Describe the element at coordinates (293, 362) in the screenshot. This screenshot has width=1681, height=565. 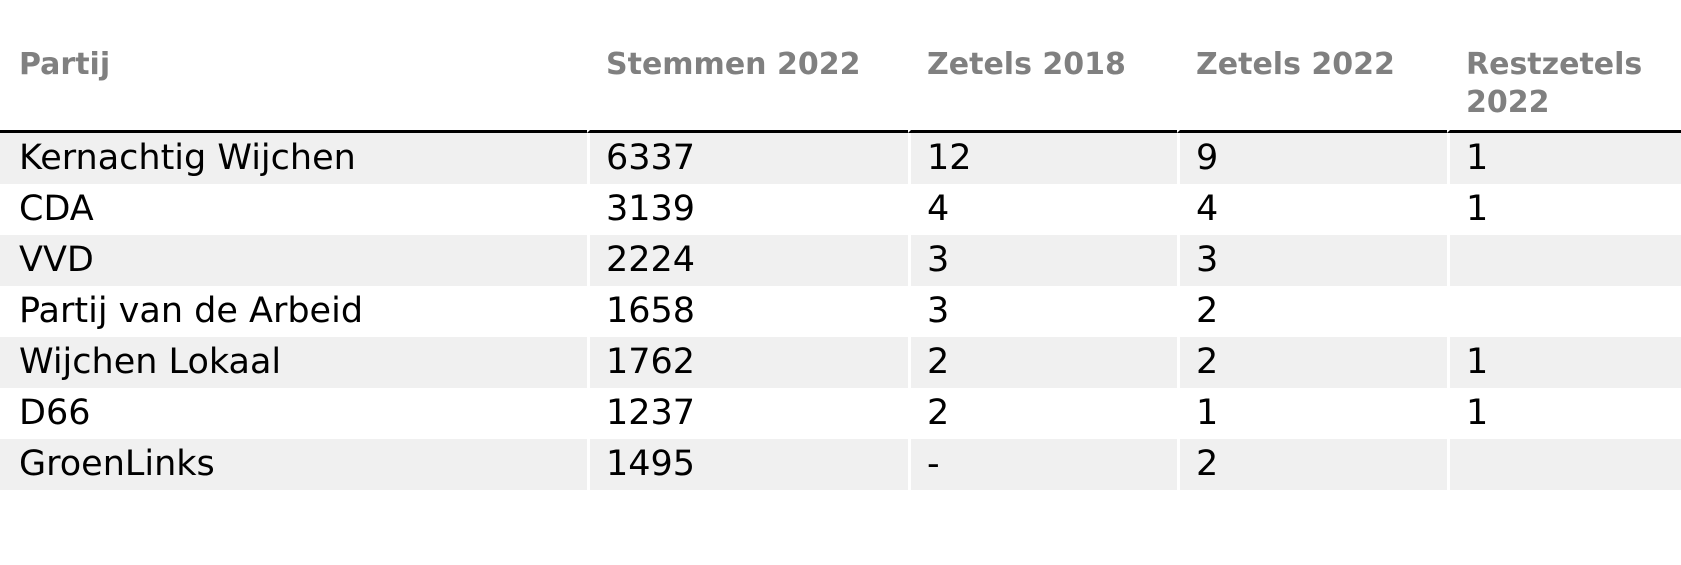
I see `party-cell: Wijchen Lokaal` at that location.